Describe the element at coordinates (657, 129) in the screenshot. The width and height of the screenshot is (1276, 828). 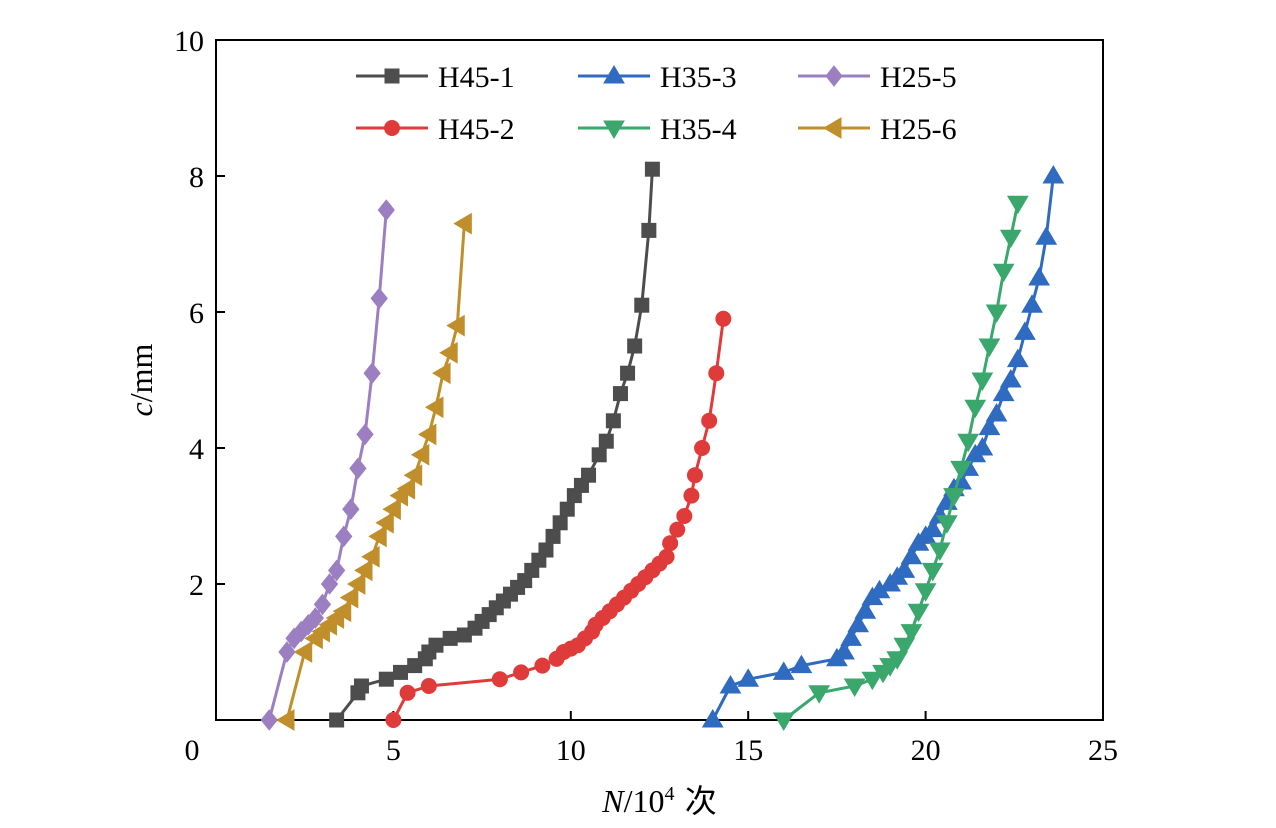
I see `legend-item-h35-4: H35-4` at that location.